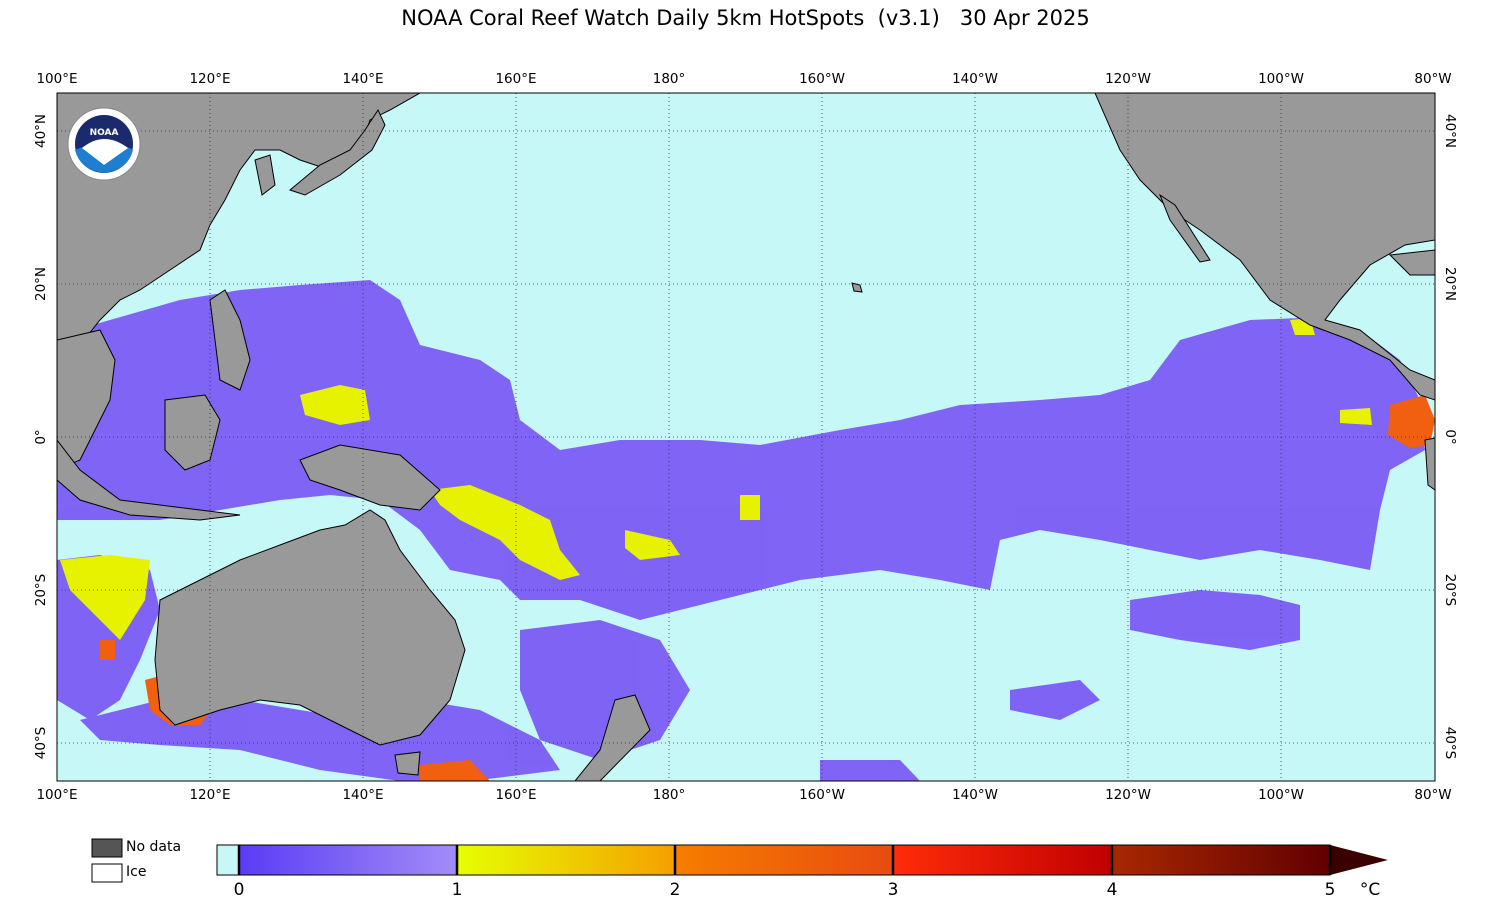 This screenshot has width=1491, height=910. Describe the element at coordinates (822, 79) in the screenshot. I see `lon-label-top: 160°W` at that location.